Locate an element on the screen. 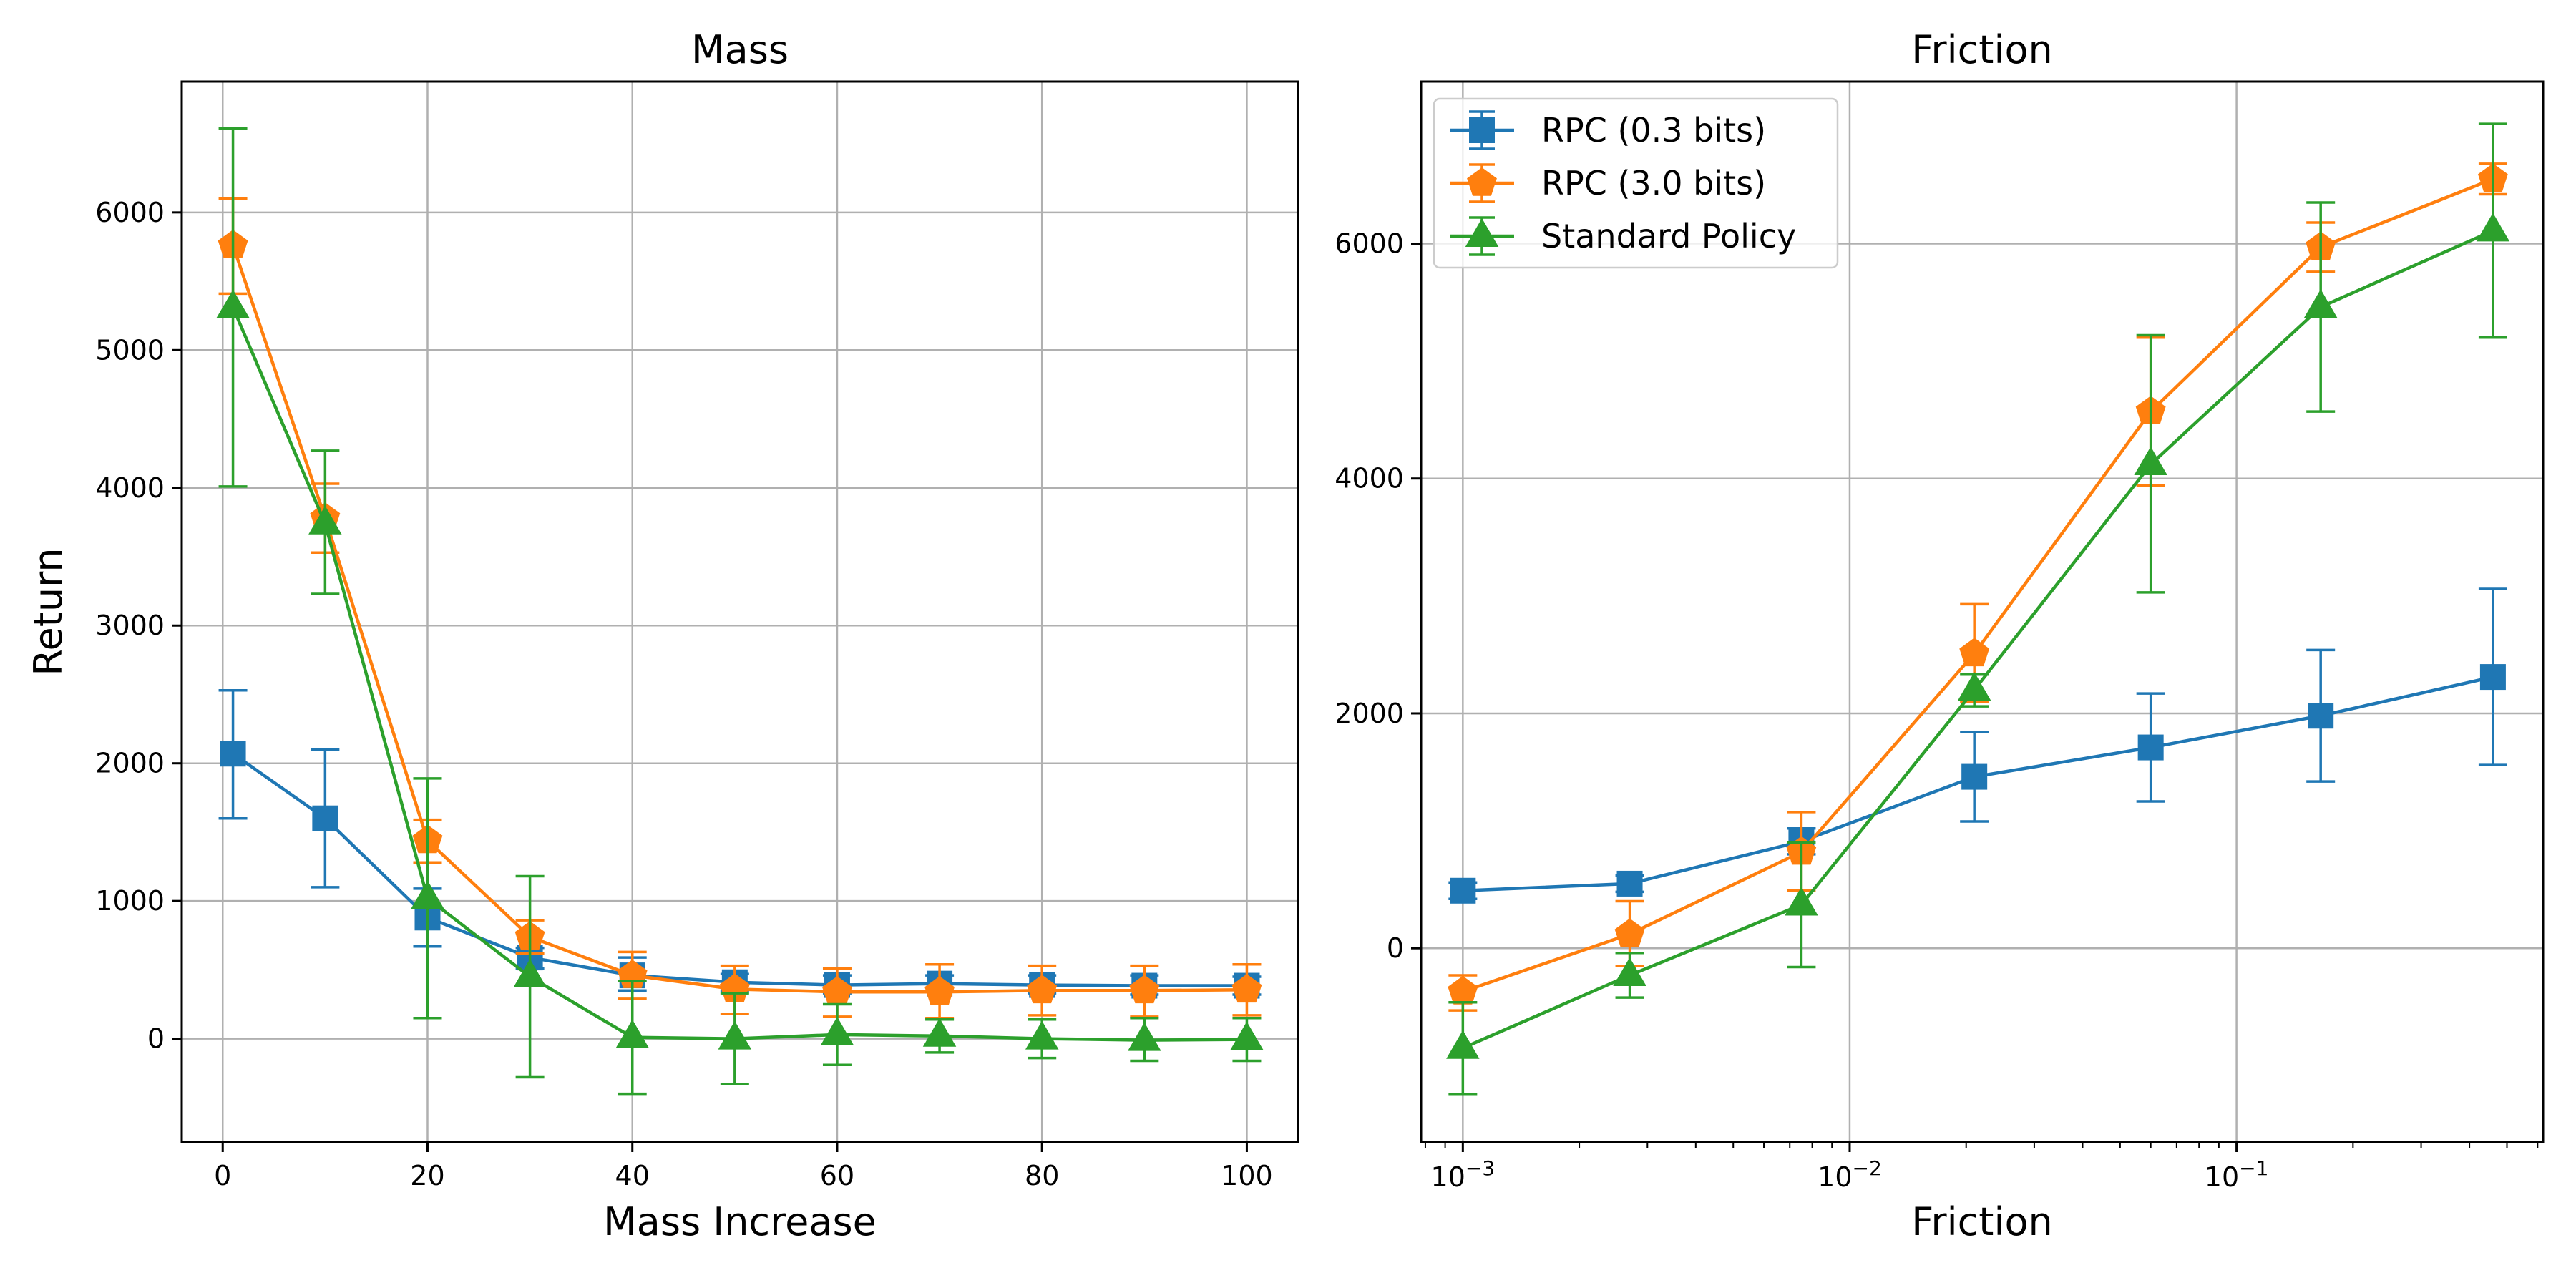 The width and height of the screenshot is (2576, 1288). friction-chart-title: Friction is located at coordinates (1981, 49).